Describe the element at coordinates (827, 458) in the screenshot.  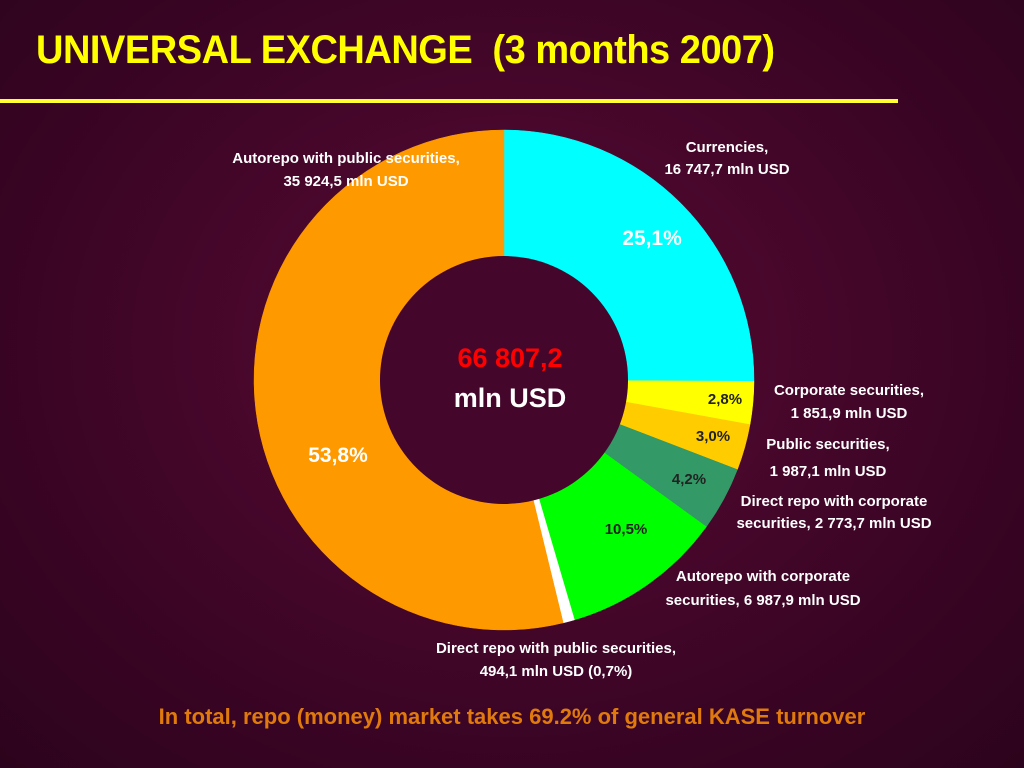
I see `category-label-public-securities: Public securities, 1 987,1 mln USD` at that location.